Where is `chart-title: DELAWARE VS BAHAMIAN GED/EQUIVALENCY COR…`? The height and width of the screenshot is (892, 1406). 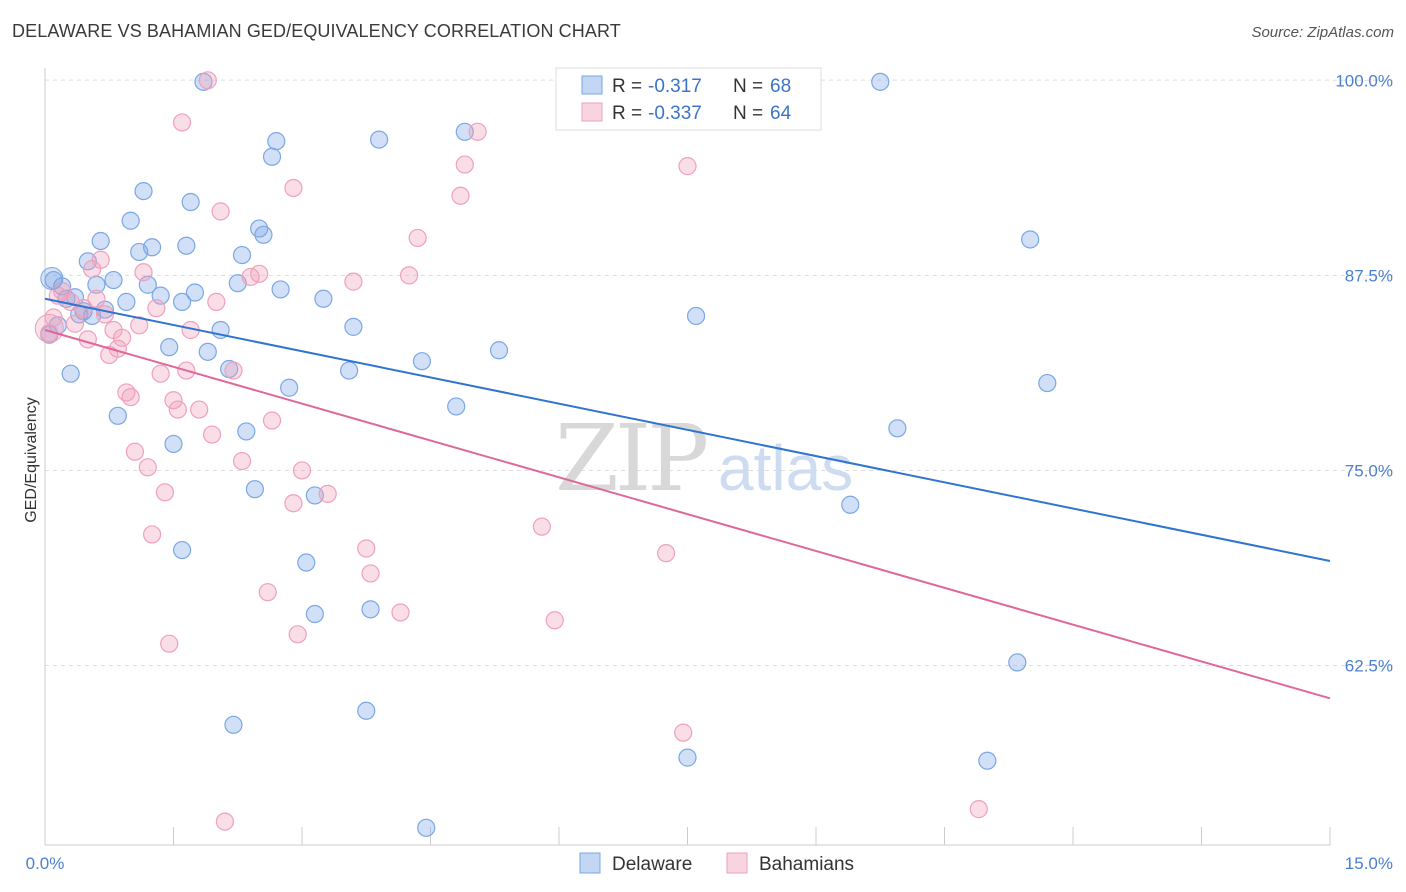 chart-title: DELAWARE VS BAHAMIAN GED/EQUIVALENCY COR… is located at coordinates (316, 31).